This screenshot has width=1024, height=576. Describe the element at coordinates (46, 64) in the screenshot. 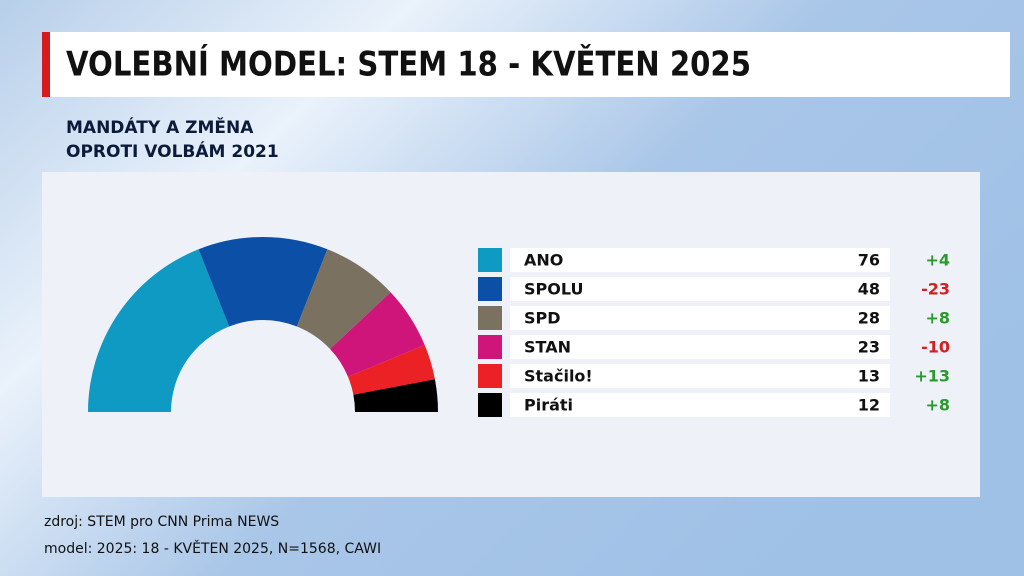

I see `title-accent` at that location.